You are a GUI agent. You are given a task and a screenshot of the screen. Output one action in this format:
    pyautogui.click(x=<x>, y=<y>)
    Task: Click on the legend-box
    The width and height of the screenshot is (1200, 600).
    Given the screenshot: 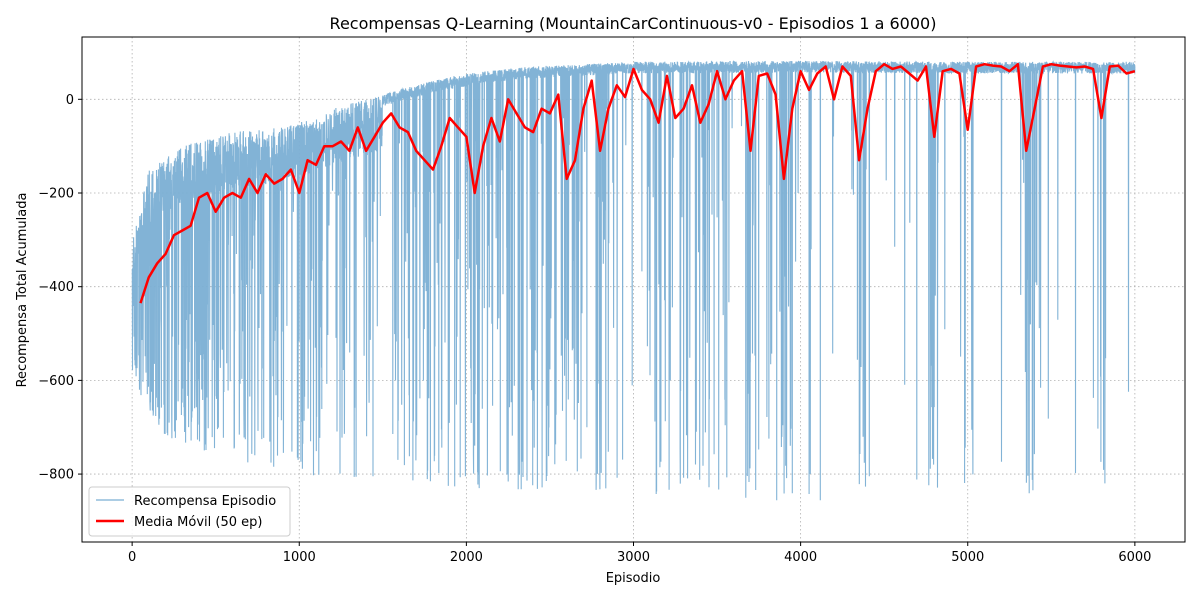 What is the action you would take?
    pyautogui.click(x=189, y=511)
    